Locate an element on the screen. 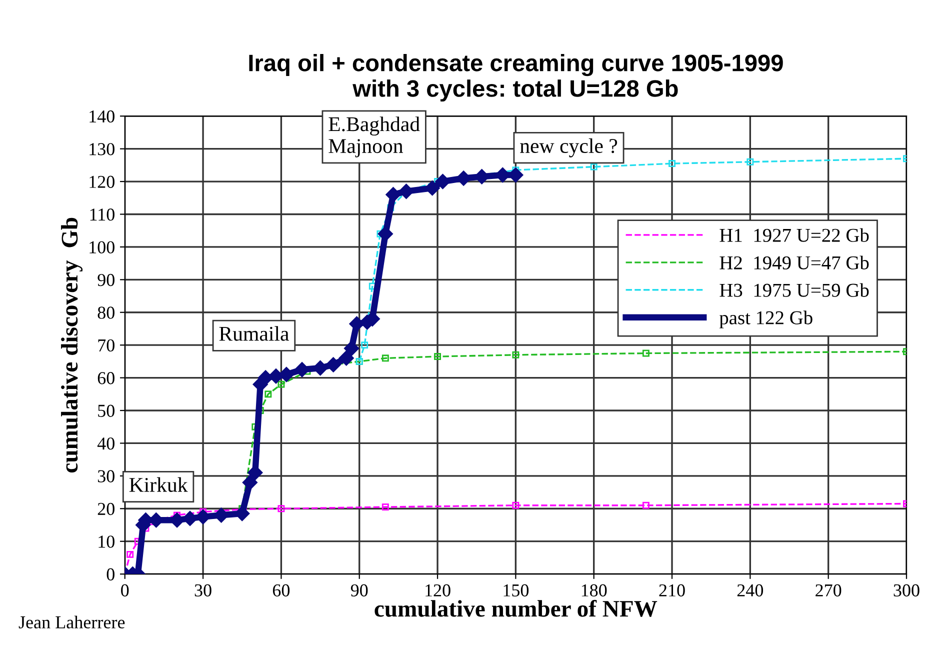 Image resolution: width=925 pixels, height=645 pixels. x-axis-title: cumulative number of NFW is located at coordinates (516, 608).